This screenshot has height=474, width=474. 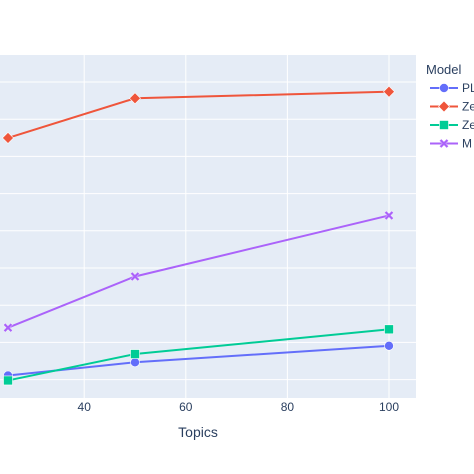 What do you see at coordinates (451, 144) in the screenshot?
I see `legend-item-4: M` at bounding box center [451, 144].